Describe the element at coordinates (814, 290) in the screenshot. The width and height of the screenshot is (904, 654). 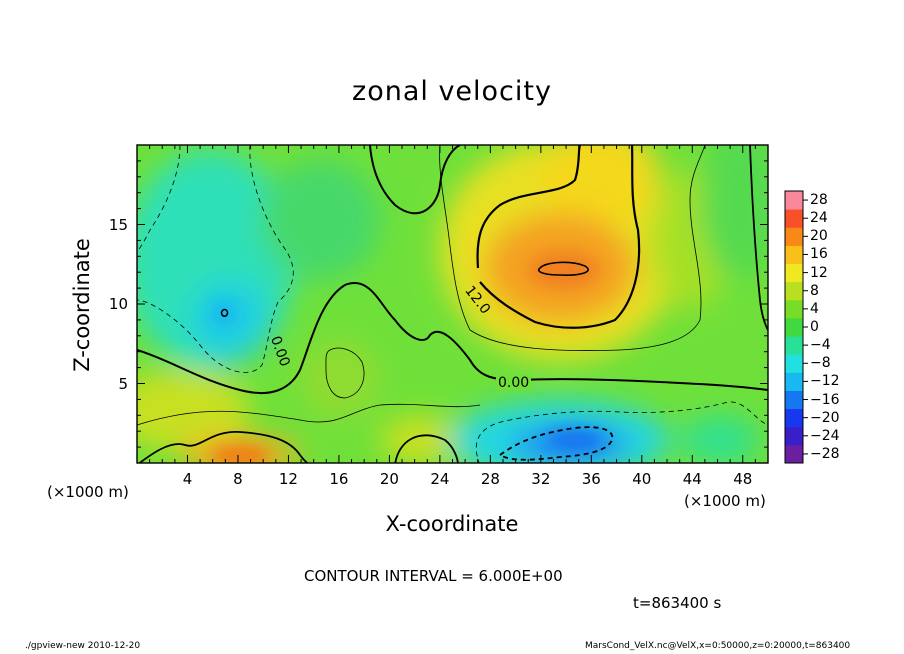
I see `colorbar-label: 8` at that location.